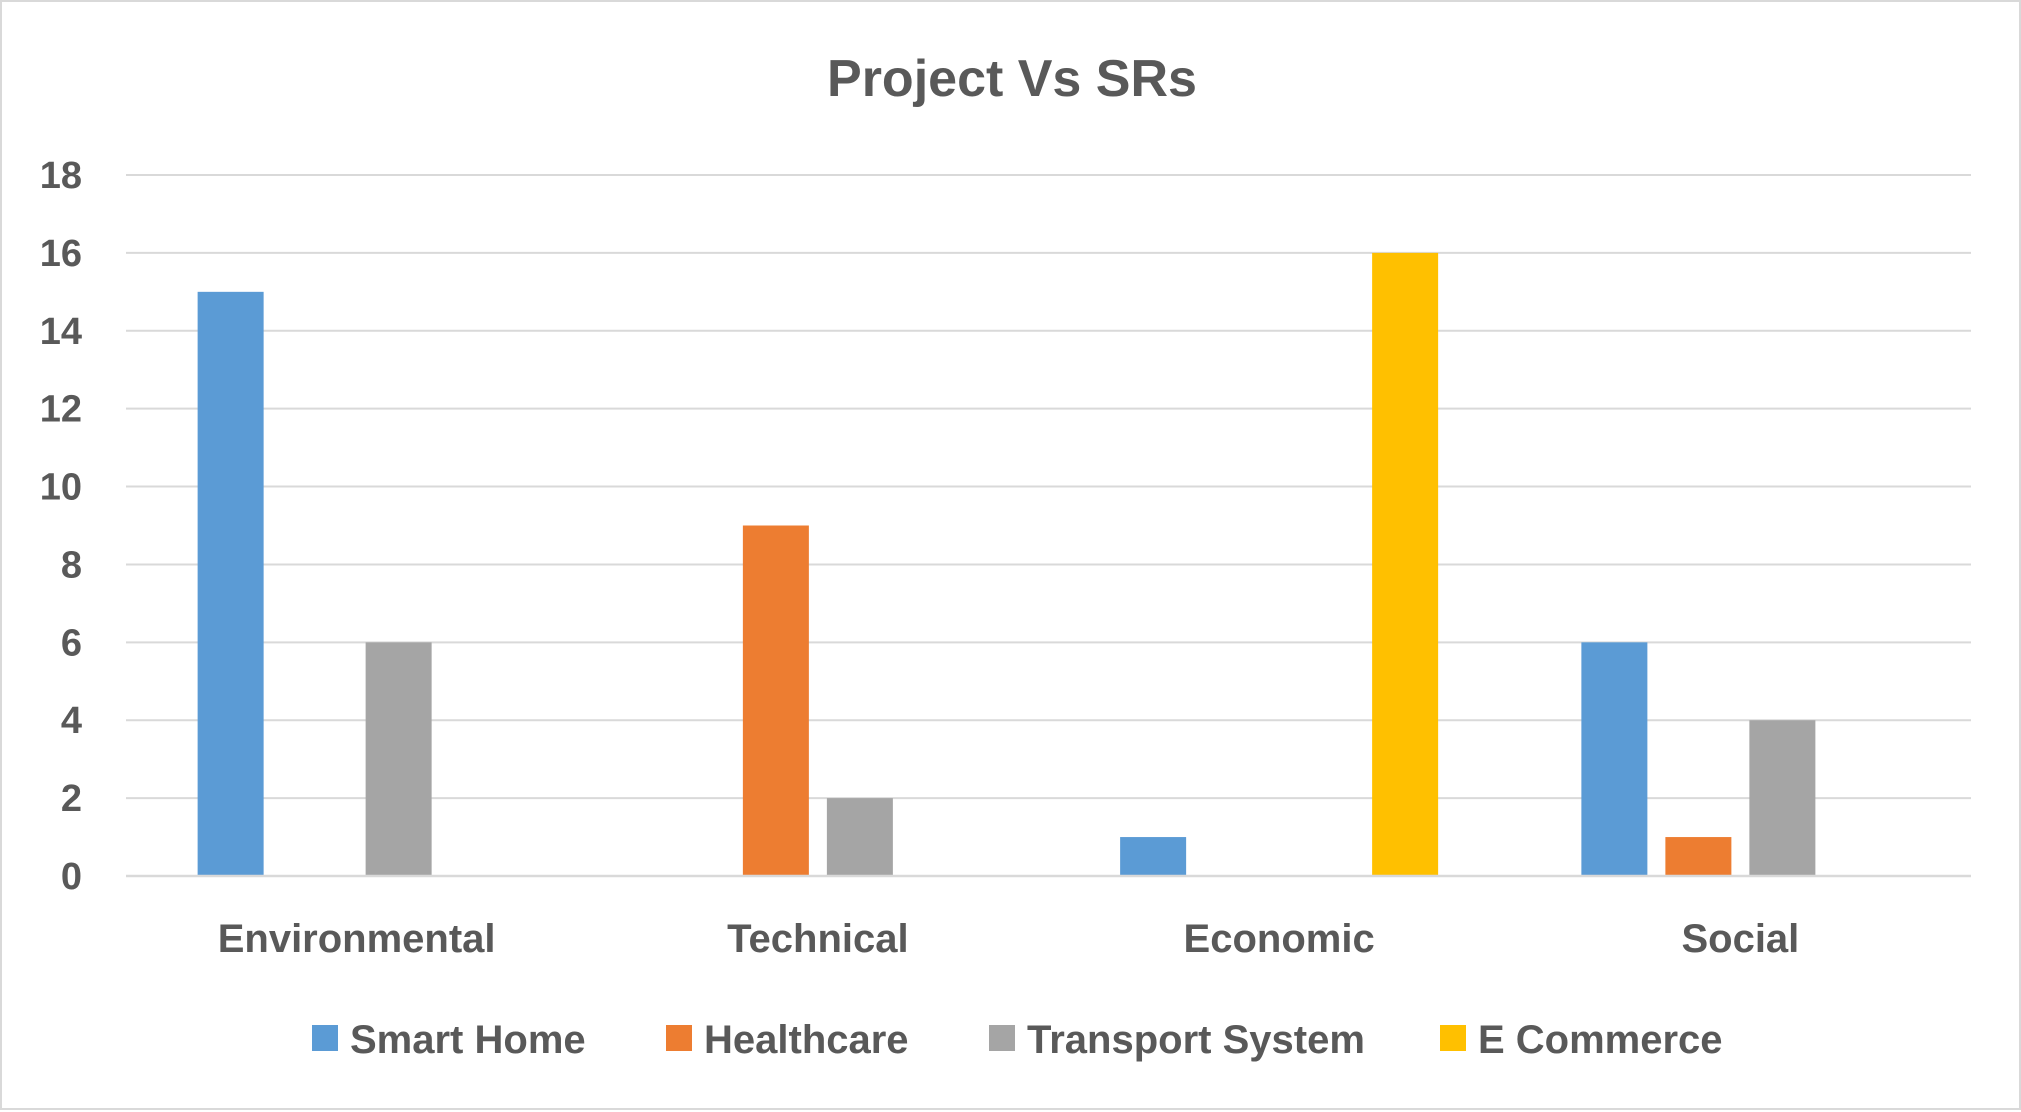  Describe the element at coordinates (1614, 759) in the screenshot. I see `bar-smart-home-social` at that location.